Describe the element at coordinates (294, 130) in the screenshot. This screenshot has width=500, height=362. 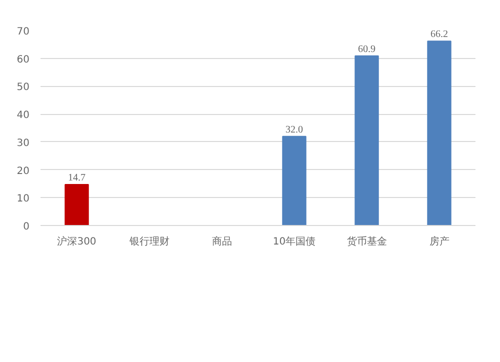
I see `data-label: 32.0` at that location.